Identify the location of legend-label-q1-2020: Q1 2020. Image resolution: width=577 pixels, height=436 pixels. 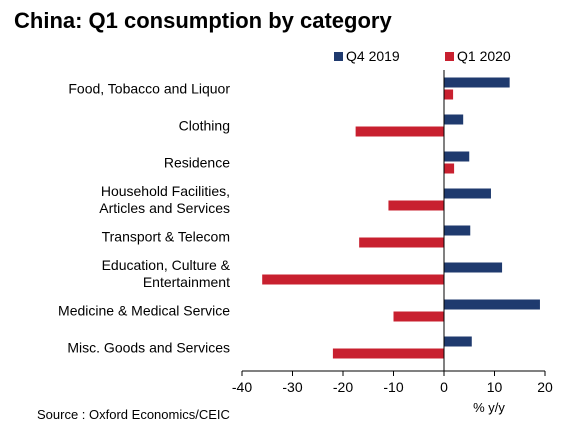
(484, 56).